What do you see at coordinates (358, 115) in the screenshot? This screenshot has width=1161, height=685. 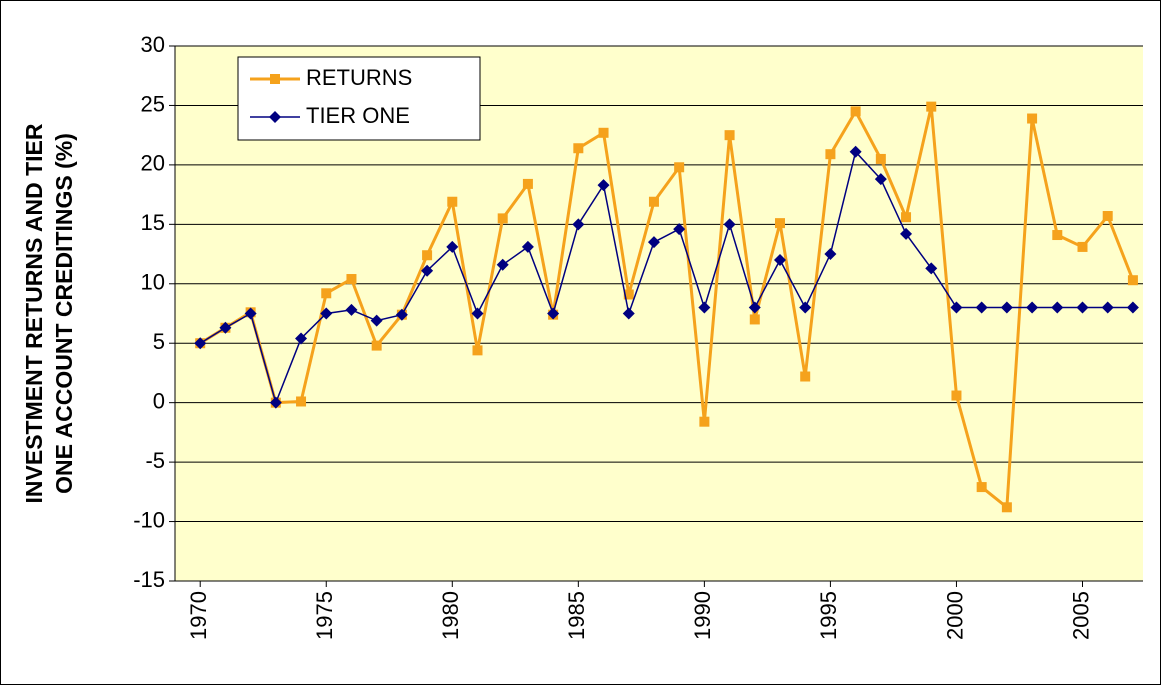 I see `legend-label: TIER ONE` at bounding box center [358, 115].